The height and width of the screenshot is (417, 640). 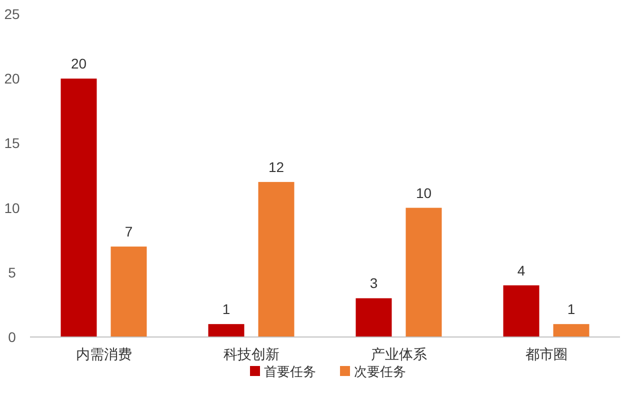 What do you see at coordinates (104, 354) in the screenshot?
I see `x-tick-label: 内需消费` at bounding box center [104, 354].